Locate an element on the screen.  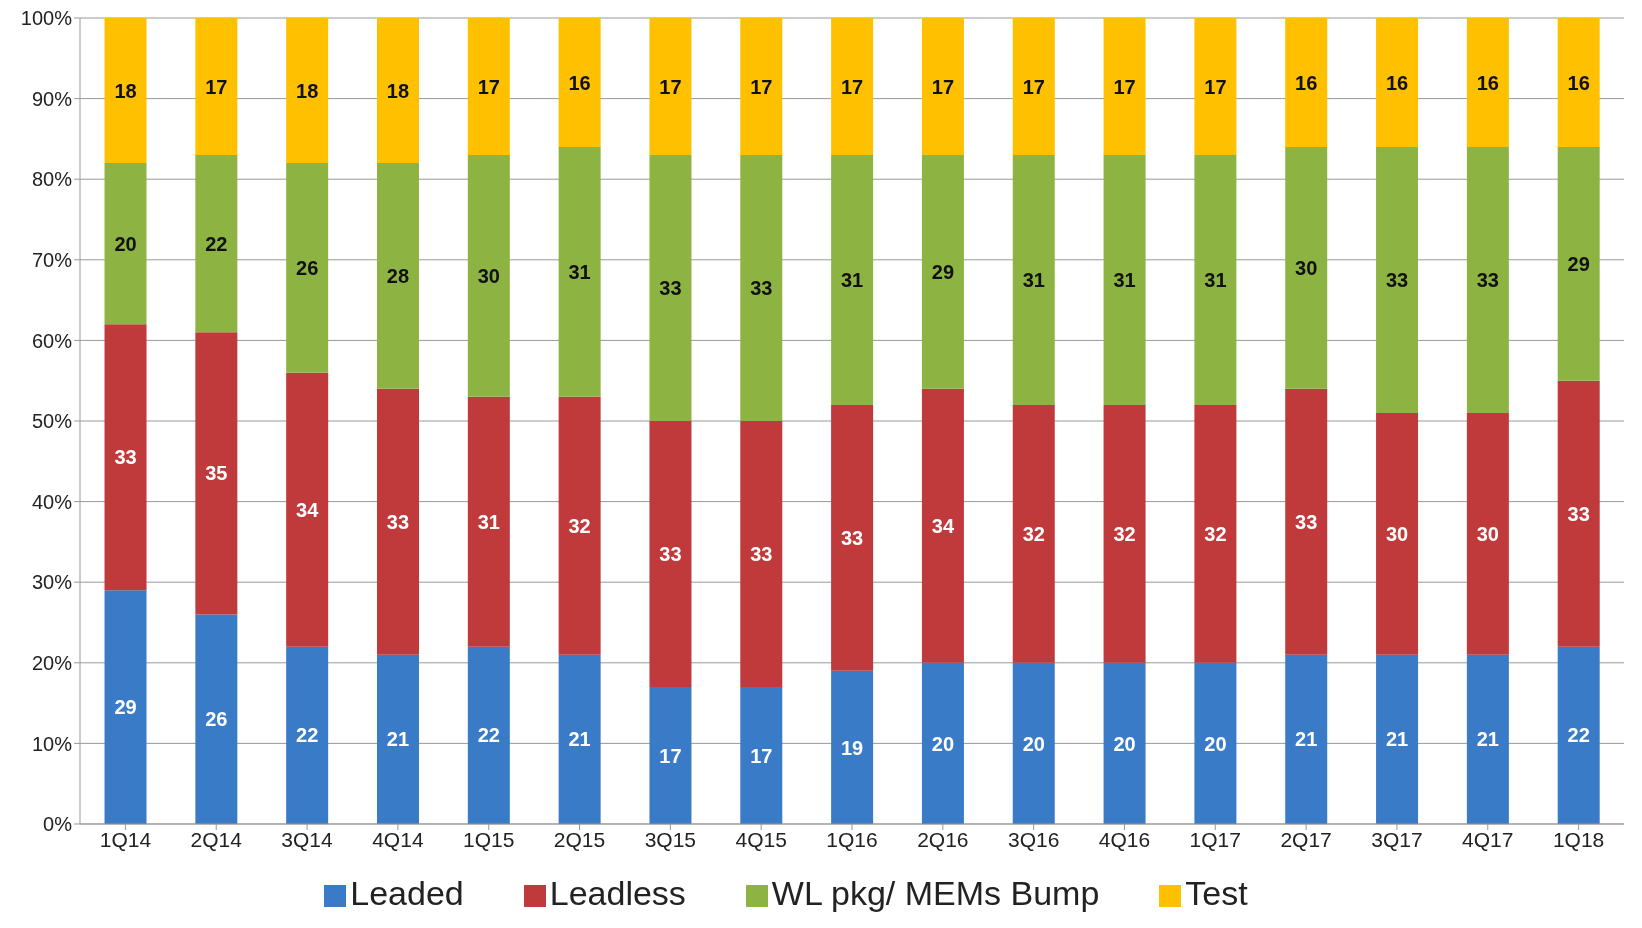
y-tick-label: 70% is located at coordinates (52, 259).